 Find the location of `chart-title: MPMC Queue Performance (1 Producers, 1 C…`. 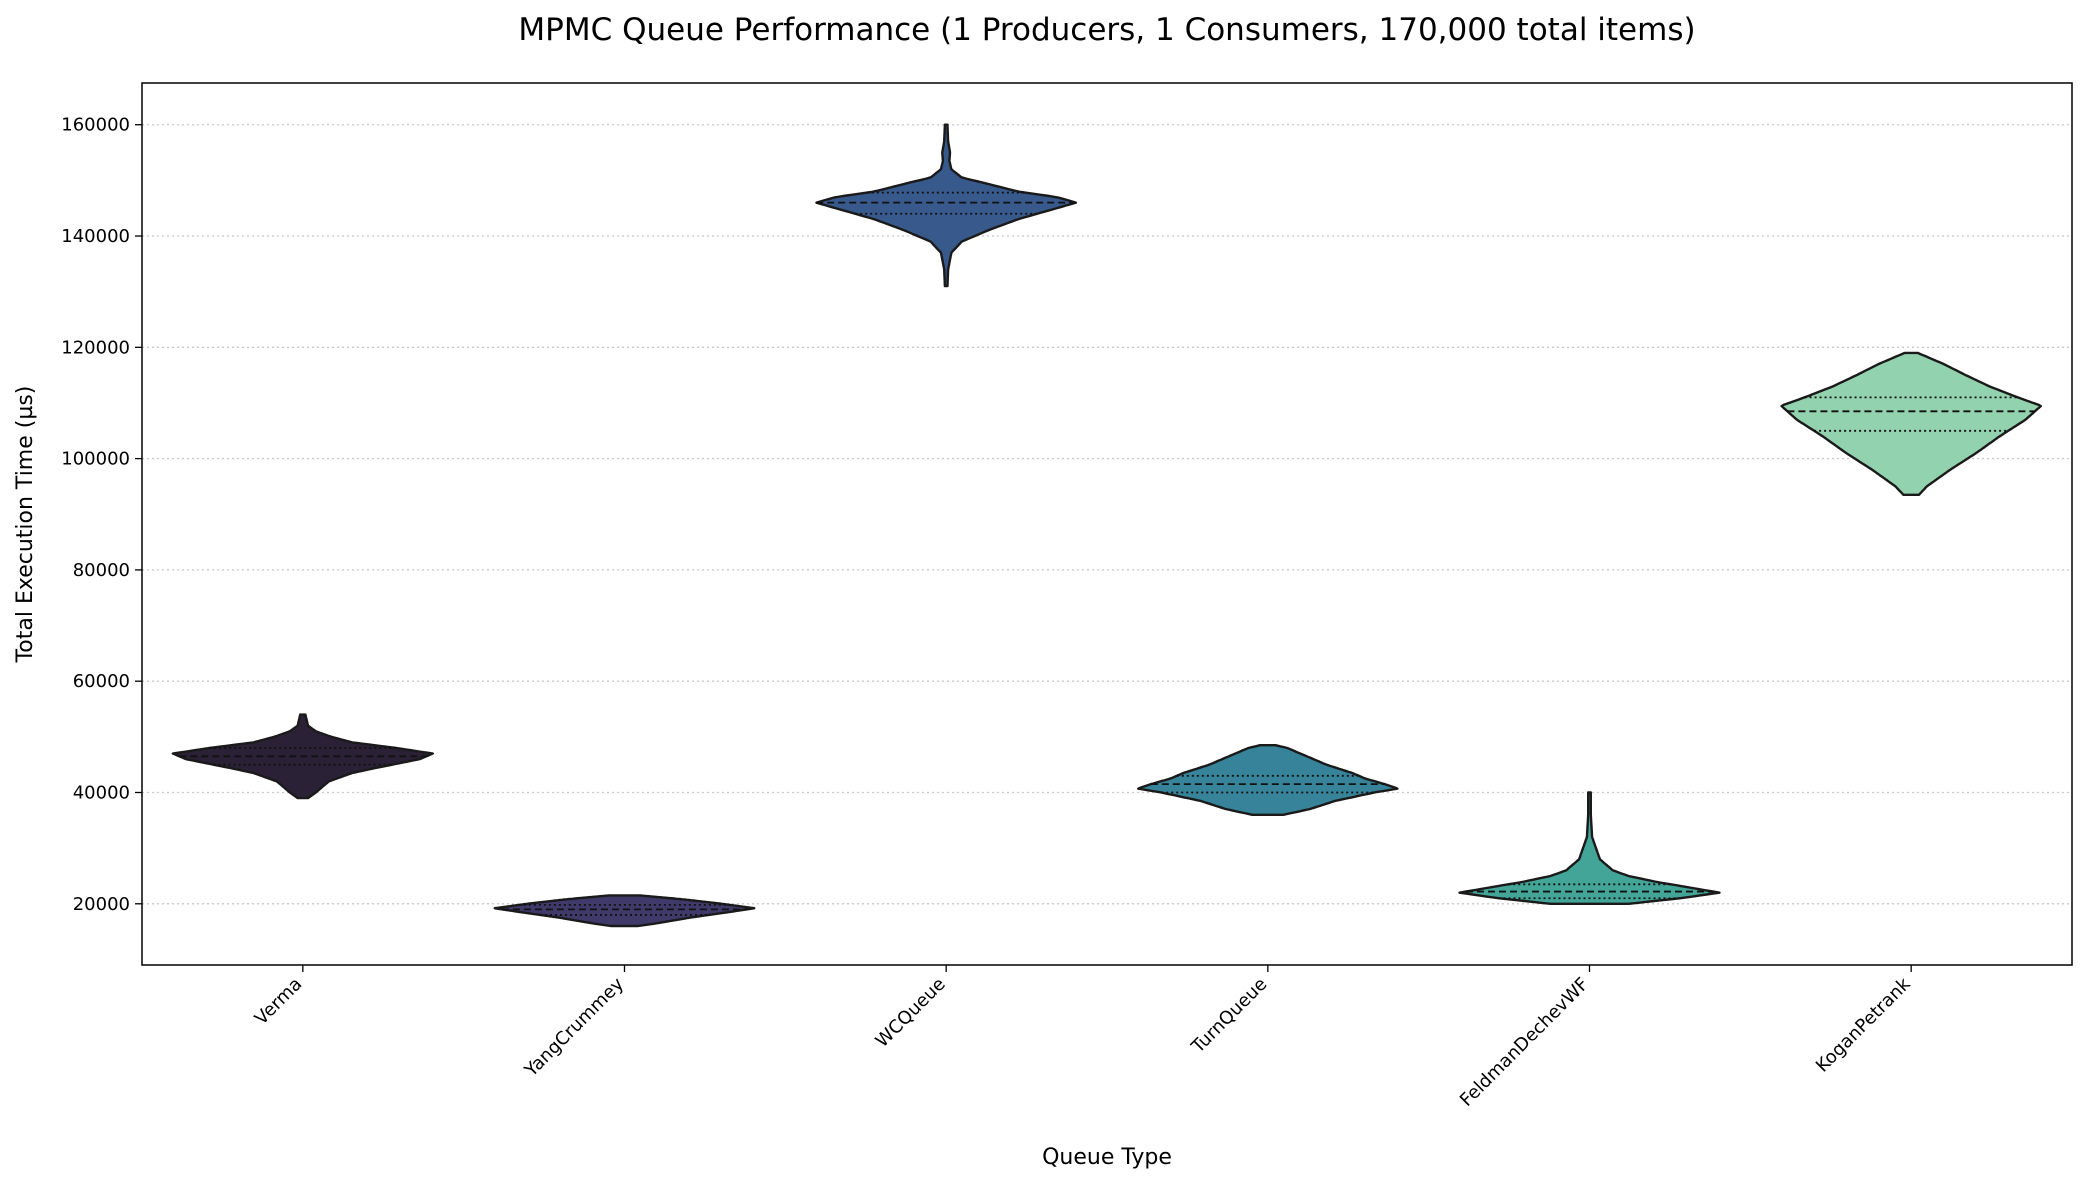

chart-title: MPMC Queue Performance (1 Producers, 1 C… is located at coordinates (1106, 30).